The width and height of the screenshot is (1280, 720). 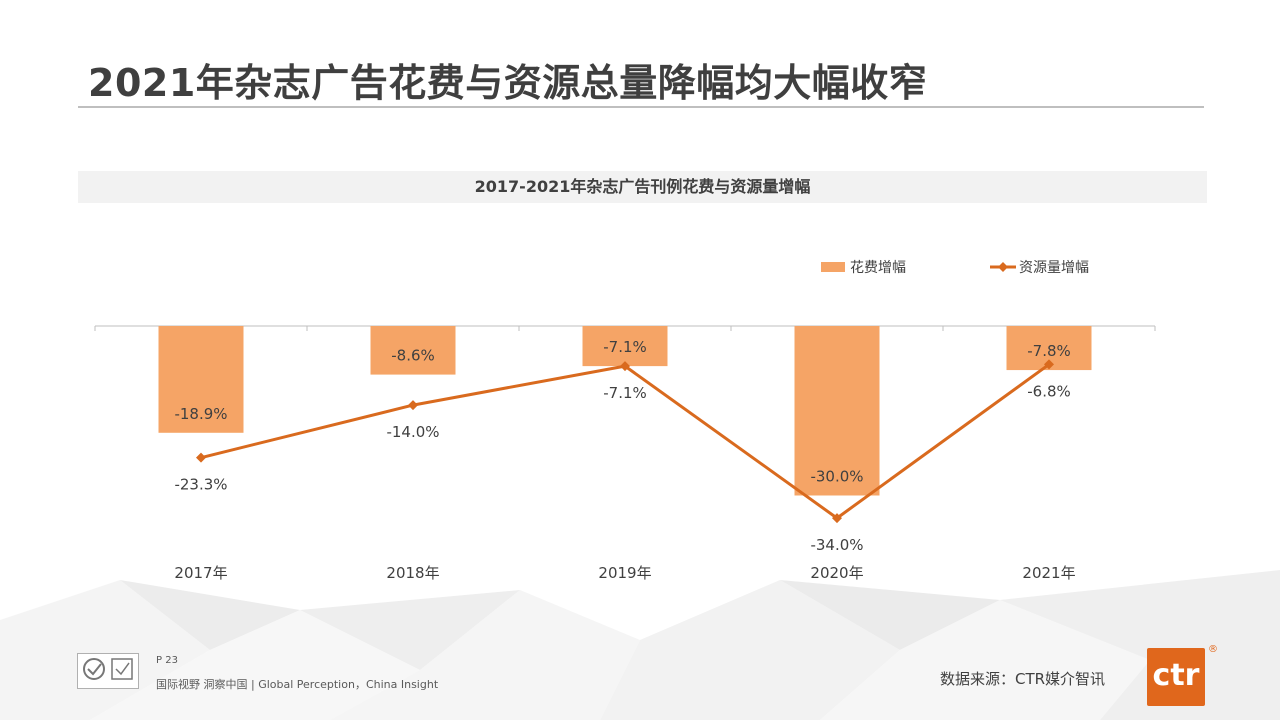 I want to click on page-title: 2021年杂志广告花费与资源总量降幅均大幅收窄, so click(x=508, y=83).